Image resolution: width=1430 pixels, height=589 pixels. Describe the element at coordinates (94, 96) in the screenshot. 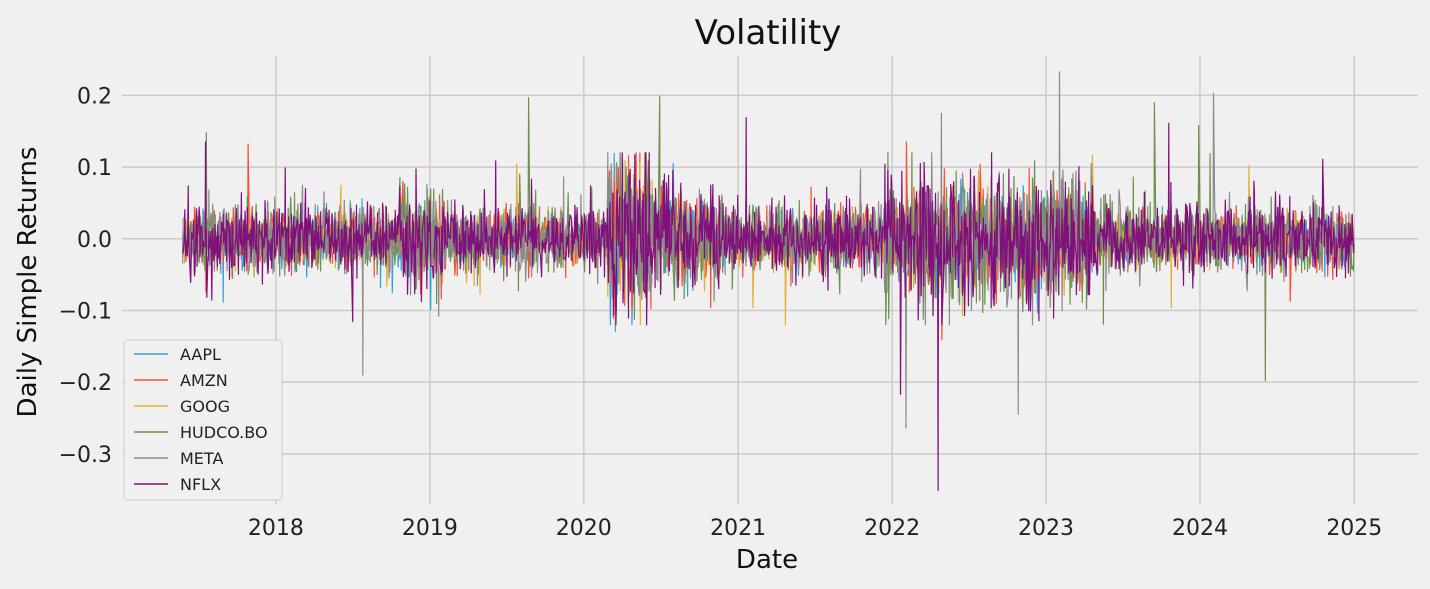

I see `y-tick-label: 0.2` at that location.